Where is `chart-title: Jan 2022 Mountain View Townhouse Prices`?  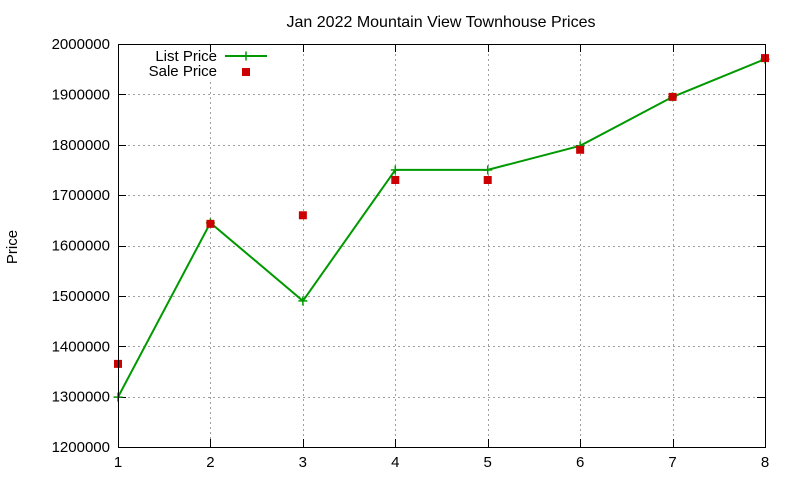 chart-title: Jan 2022 Mountain View Townhouse Prices is located at coordinates (441, 22).